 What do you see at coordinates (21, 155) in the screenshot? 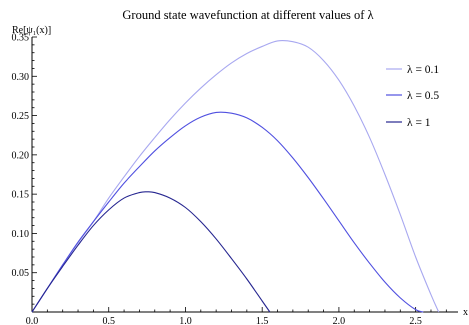
I see `y-tick-label: 0.20` at bounding box center [21, 155].